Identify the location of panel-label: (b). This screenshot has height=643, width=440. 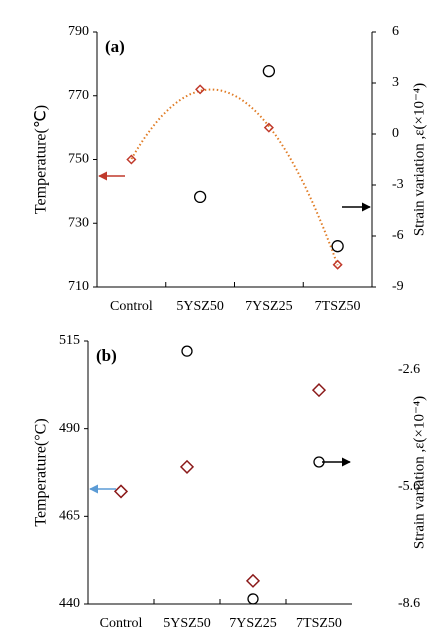
(106, 355).